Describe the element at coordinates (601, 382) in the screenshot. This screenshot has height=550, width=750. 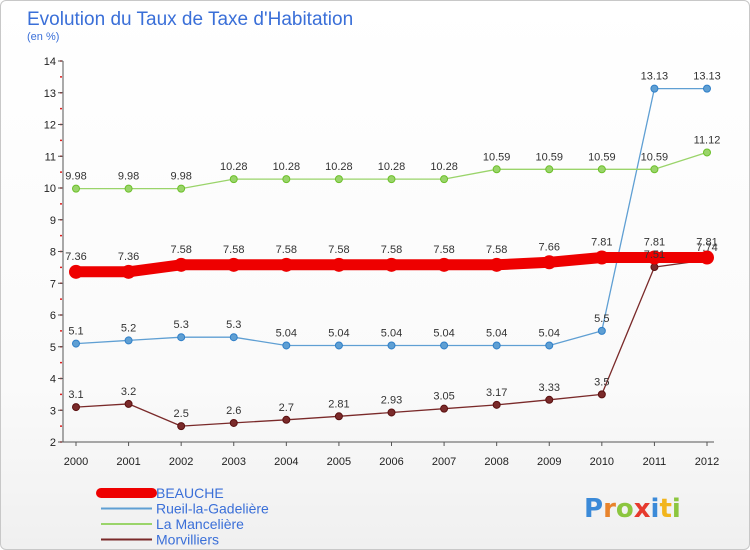
I see `data-label: 3.5` at that location.